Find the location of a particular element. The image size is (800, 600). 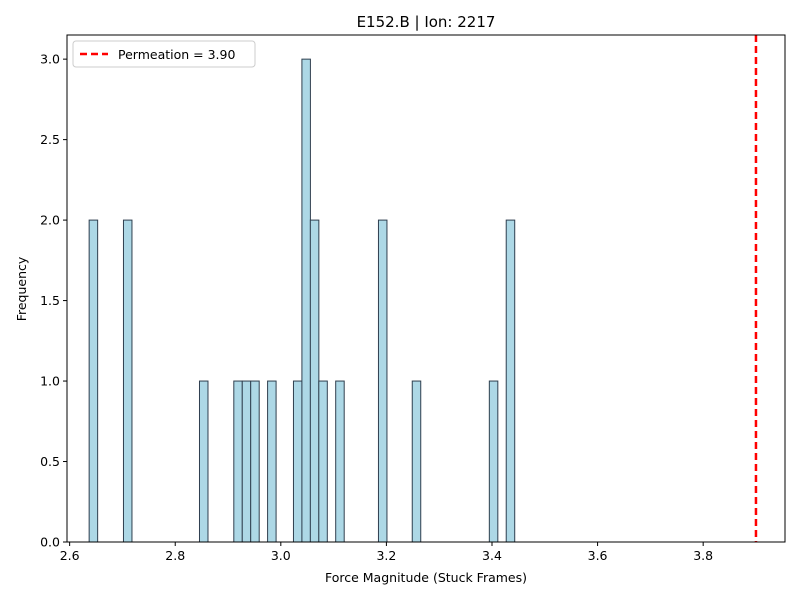

y-tick-label: 3.0 is located at coordinates (50, 59).